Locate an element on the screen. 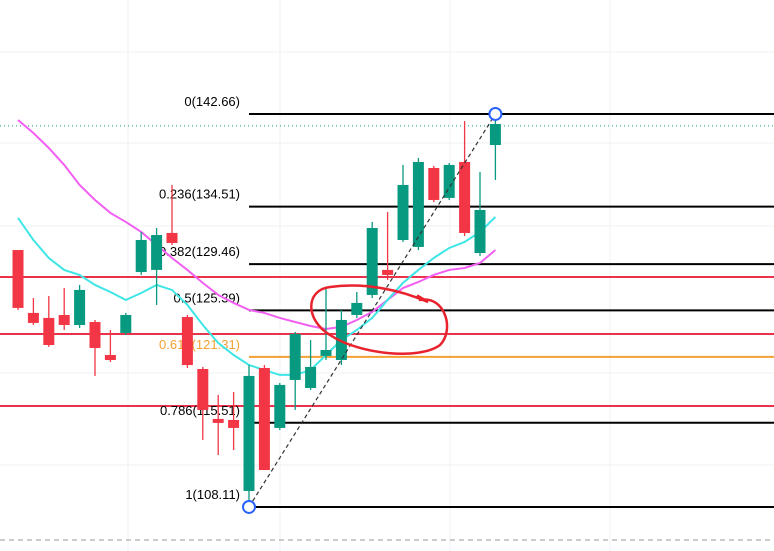 This screenshot has width=774, height=551. fib-label: 0.236(134.51) is located at coordinates (199, 194).